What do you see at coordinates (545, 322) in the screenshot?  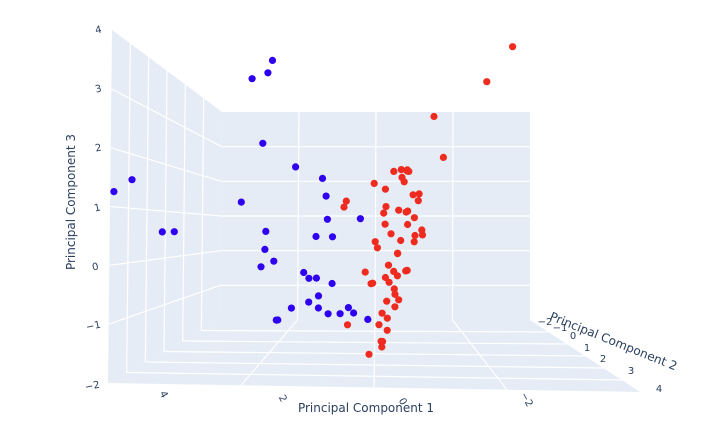 I see `y-tick-label: −2` at bounding box center [545, 322].